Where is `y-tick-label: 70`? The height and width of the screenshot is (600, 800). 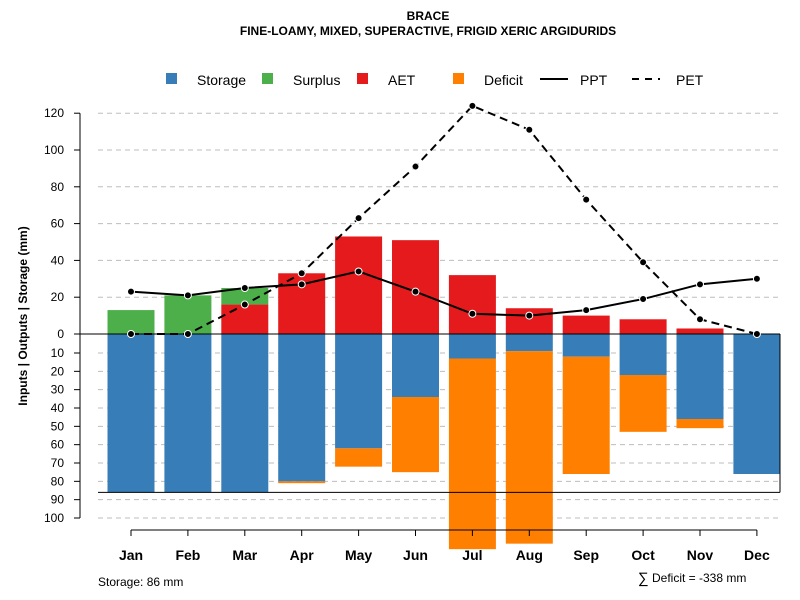
y-tick-label: 70 is located at coordinates (58, 463).